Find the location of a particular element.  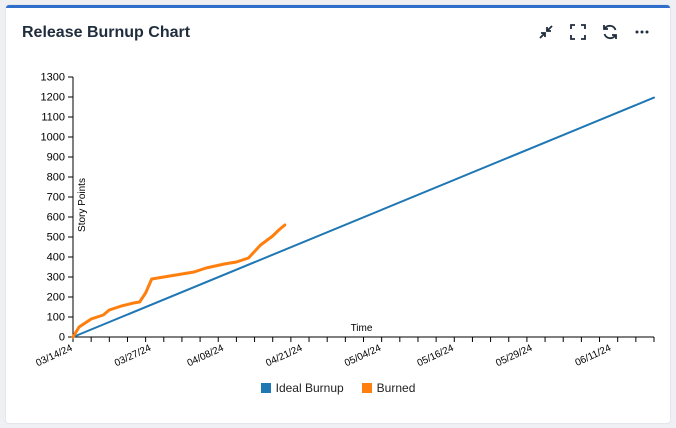

y-tick-label: 1200 is located at coordinates (53, 98).